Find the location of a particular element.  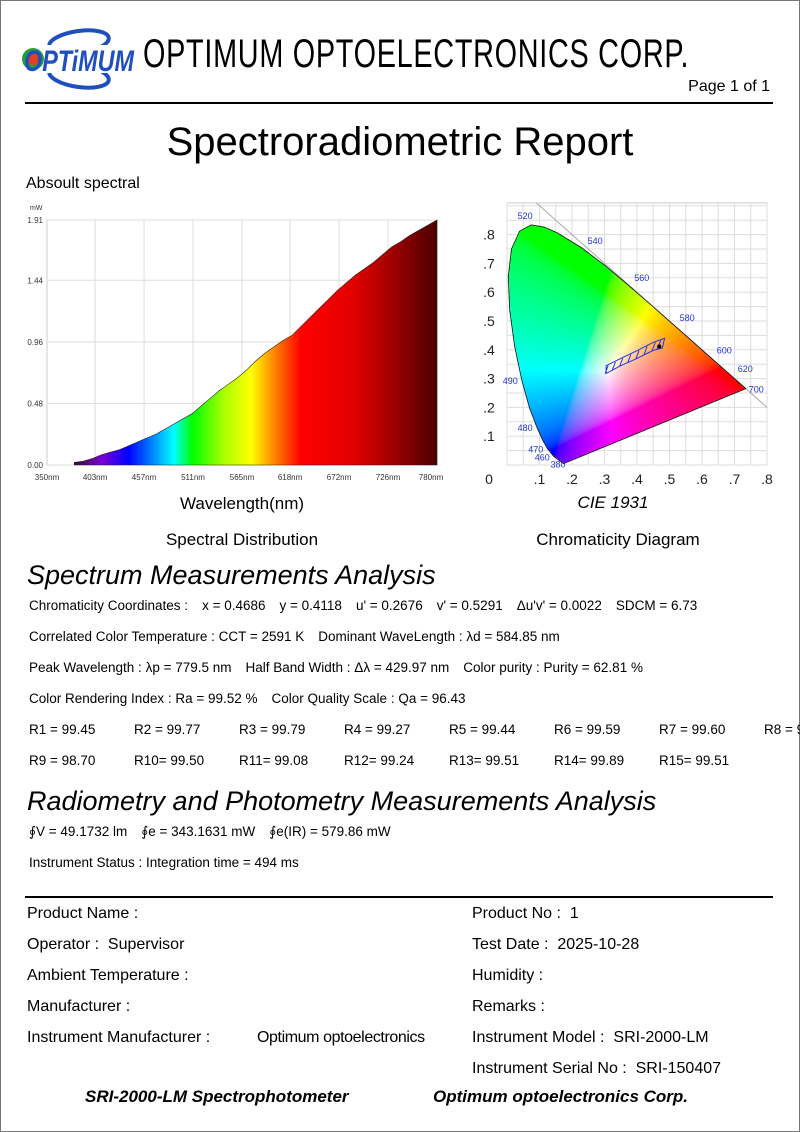

dominant-wavelength: Dominant WaveLength : λd = 584.85 nm is located at coordinates (439, 636).